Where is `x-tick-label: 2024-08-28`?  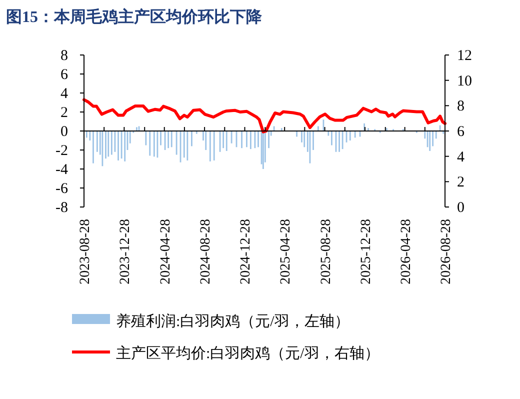
x-tick-label: 2024-08-28 is located at coordinates (206, 251).